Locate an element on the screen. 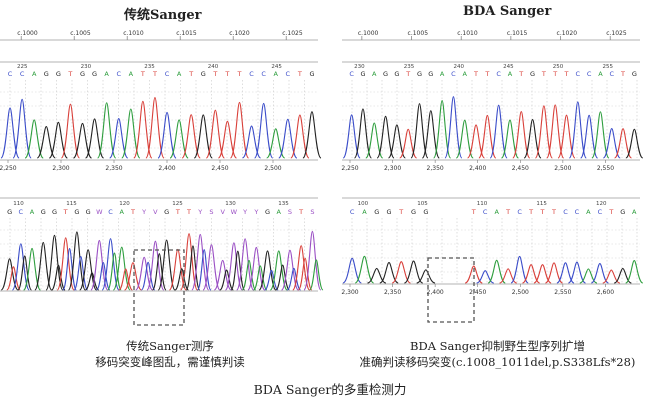 The image size is (660, 405). left-caption-line2: 移码突变峰图乱，需谨慎判读 is located at coordinates (170, 362).